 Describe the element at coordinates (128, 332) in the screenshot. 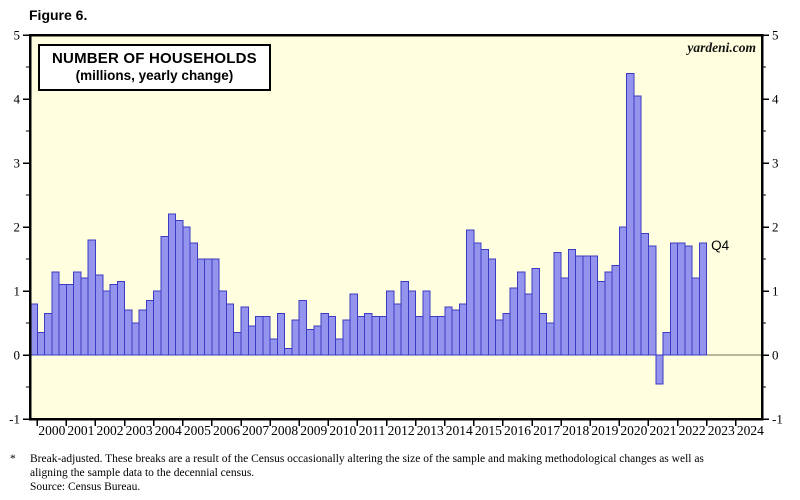

I see `bar-2003Q1` at that location.